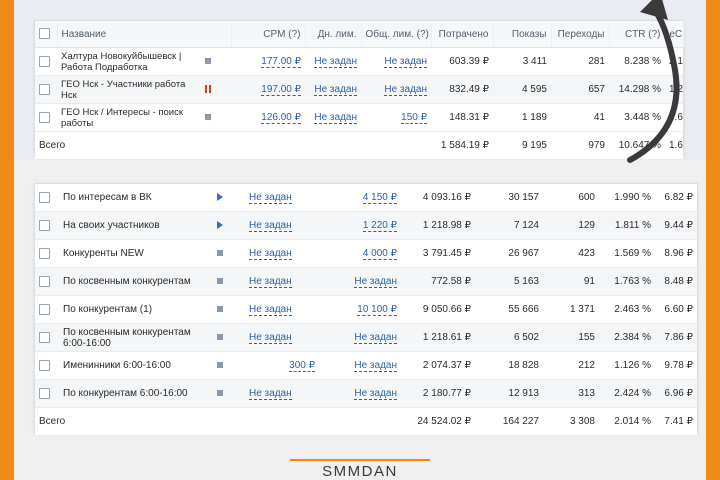 Image resolution: width=720 pixels, height=480 pixels. What do you see at coordinates (414, 118) in the screenshot?
I see `total-limit-value: 150 ₽` at bounding box center [414, 118].